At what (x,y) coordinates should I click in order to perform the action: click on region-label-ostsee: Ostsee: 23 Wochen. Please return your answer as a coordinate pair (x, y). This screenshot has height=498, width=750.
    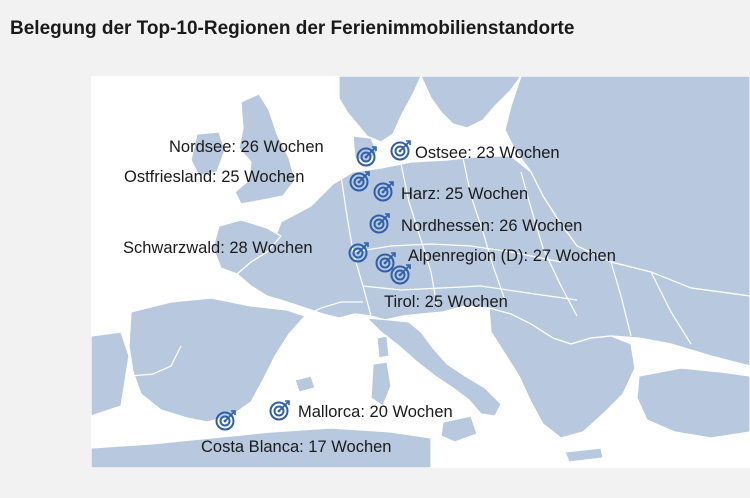
    Looking at the image, I should click on (487, 153).